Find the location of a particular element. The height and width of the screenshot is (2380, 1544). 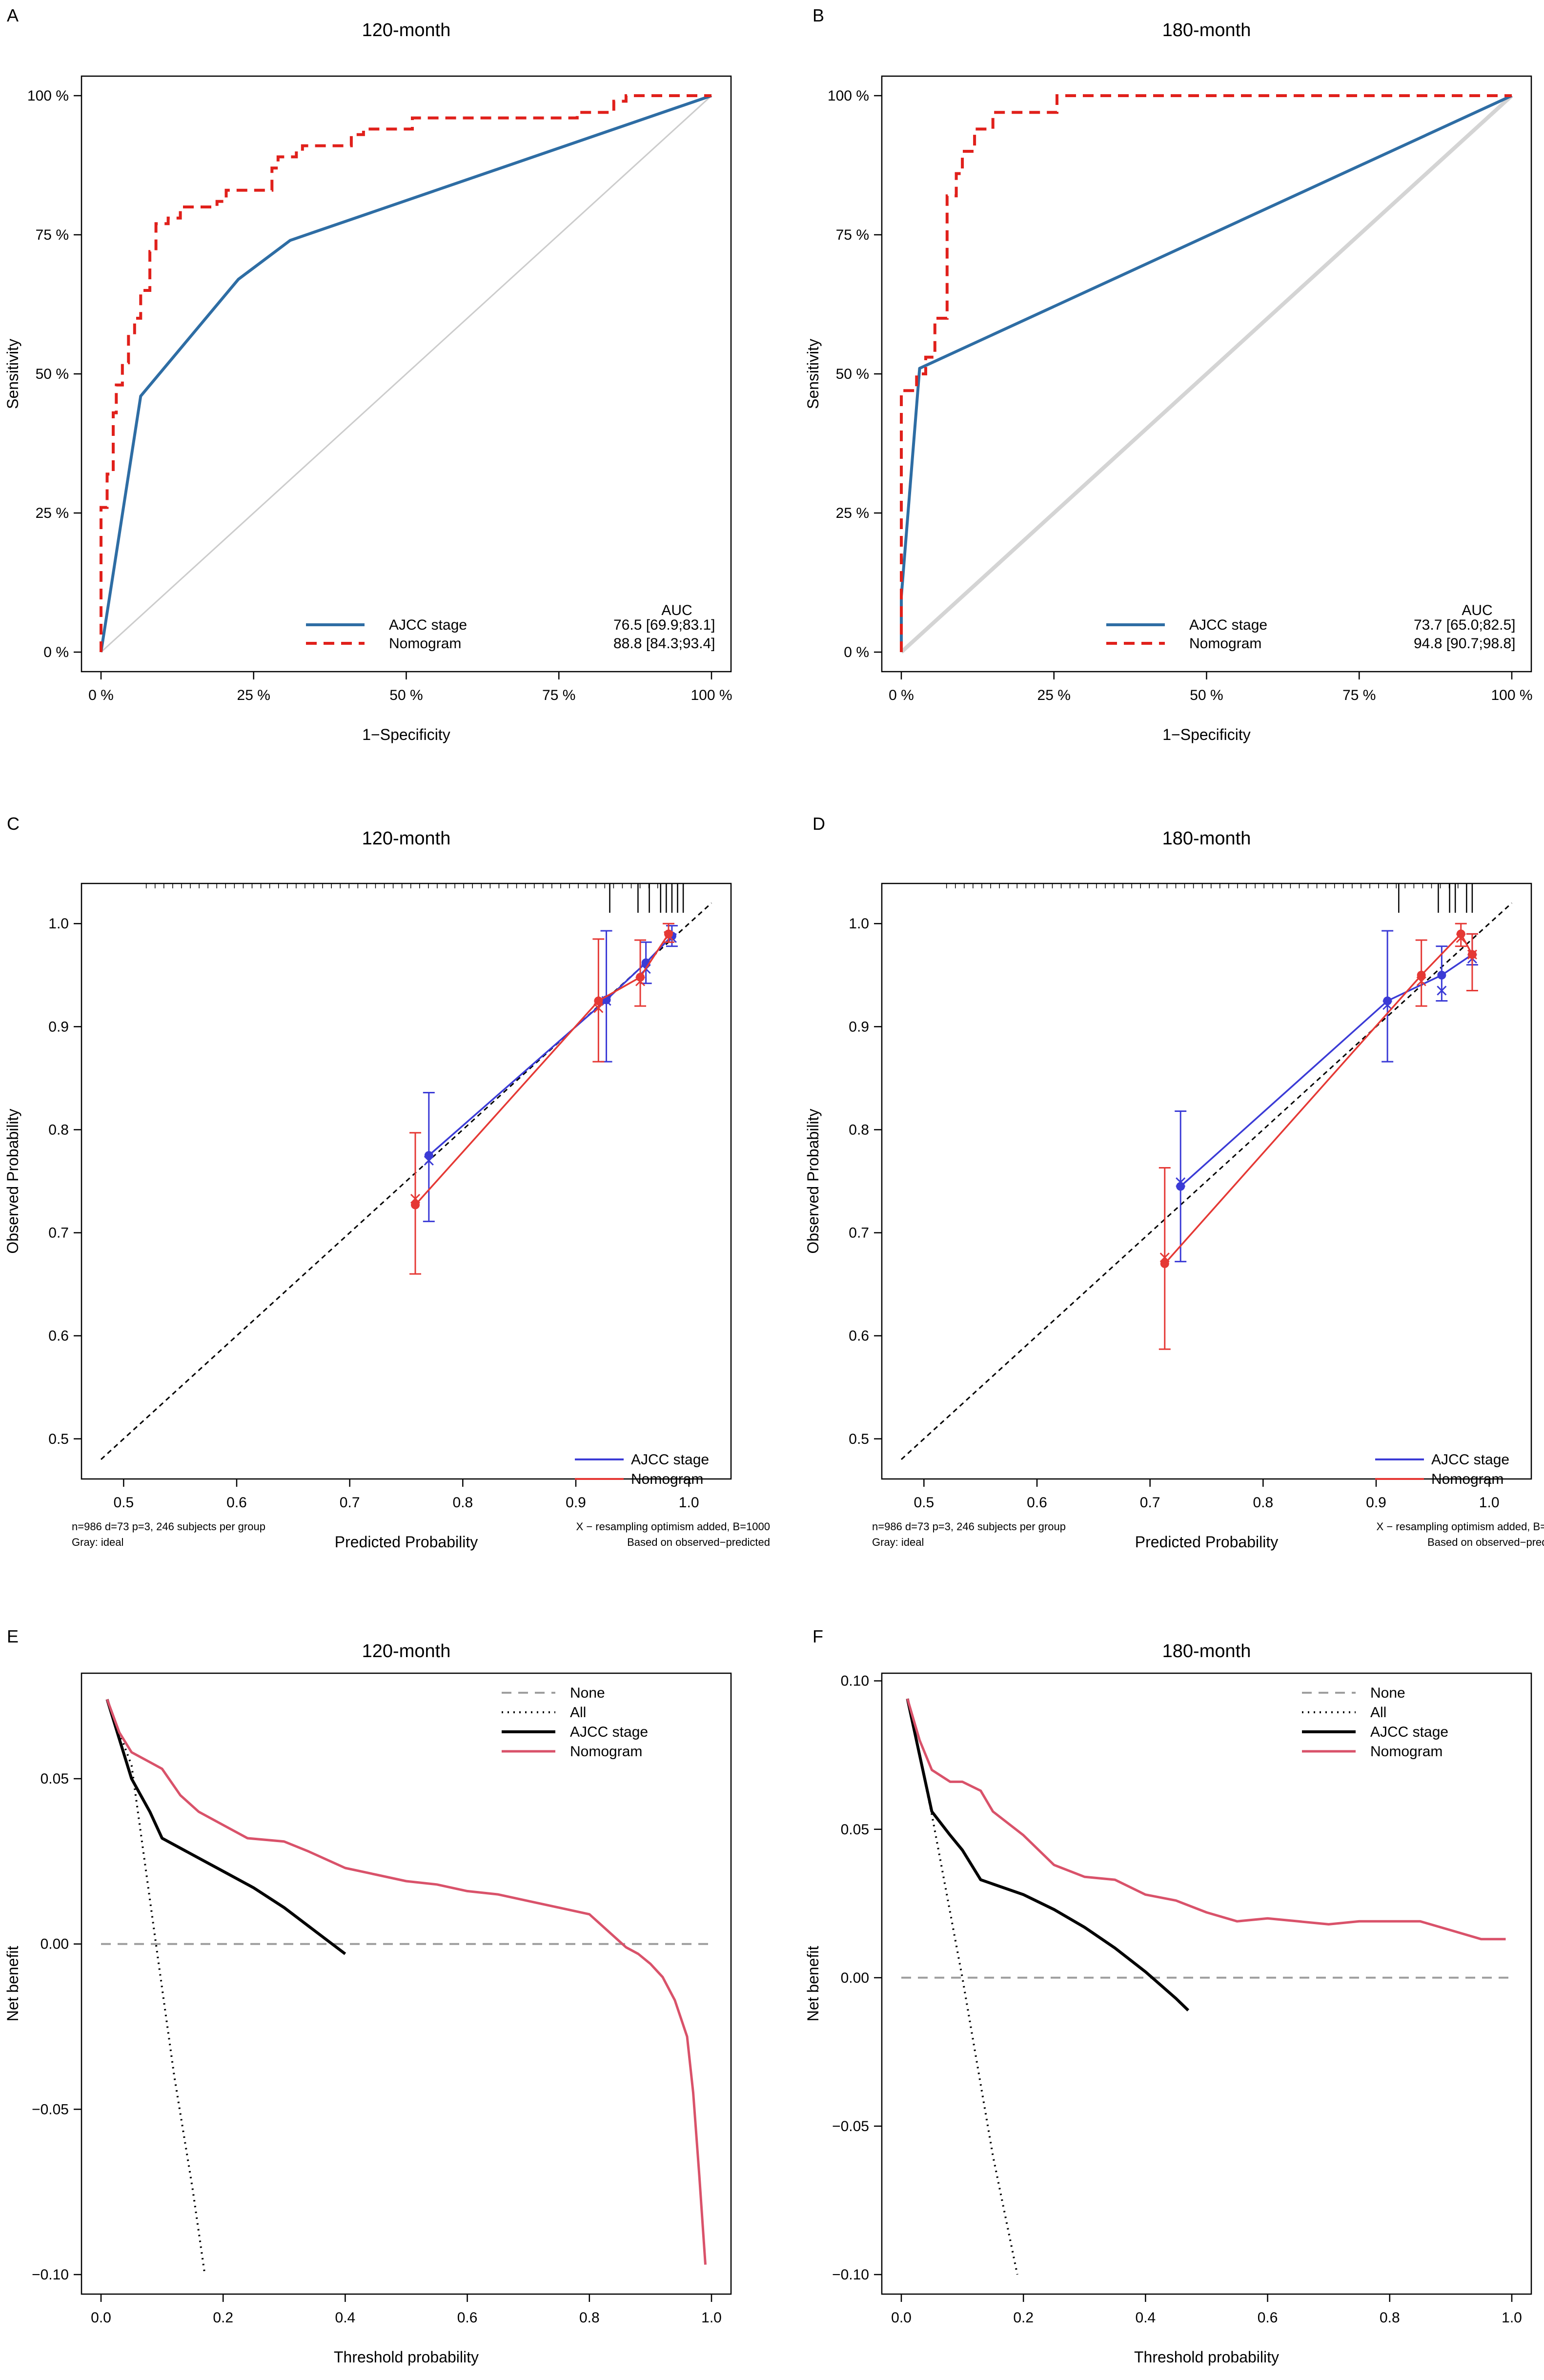

panel-label: B is located at coordinates (818, 15).